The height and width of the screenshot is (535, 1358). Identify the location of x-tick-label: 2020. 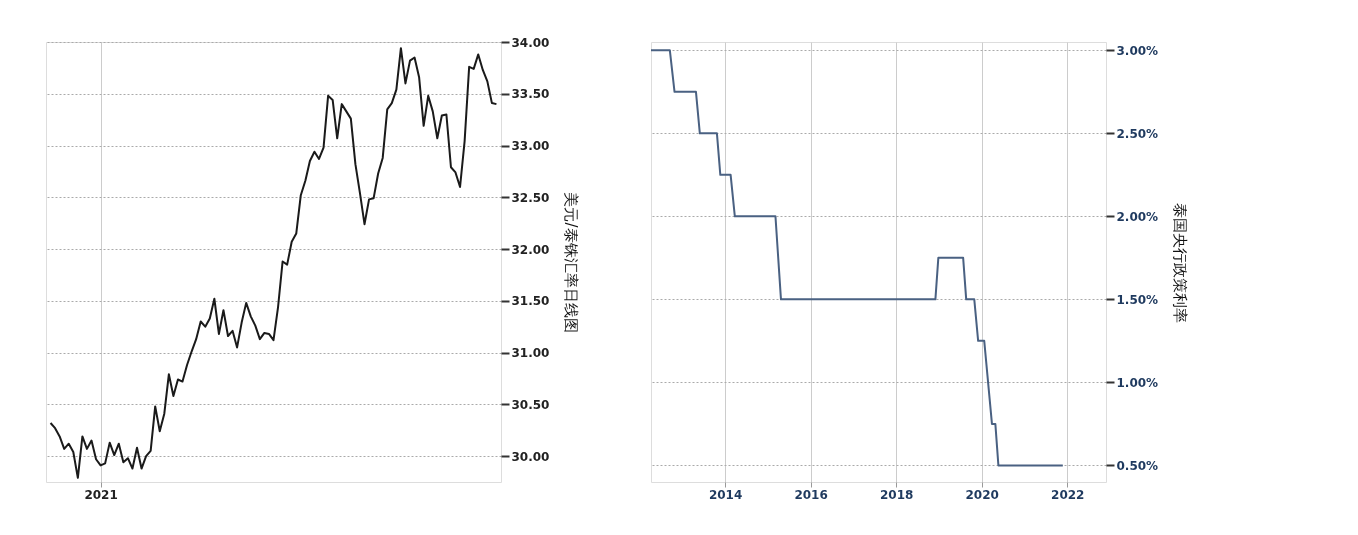
(982, 494).